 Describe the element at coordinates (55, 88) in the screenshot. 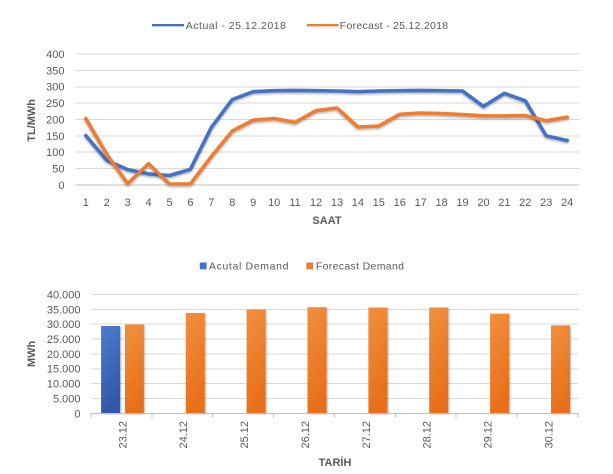

I see `svg-text: 300` at that location.